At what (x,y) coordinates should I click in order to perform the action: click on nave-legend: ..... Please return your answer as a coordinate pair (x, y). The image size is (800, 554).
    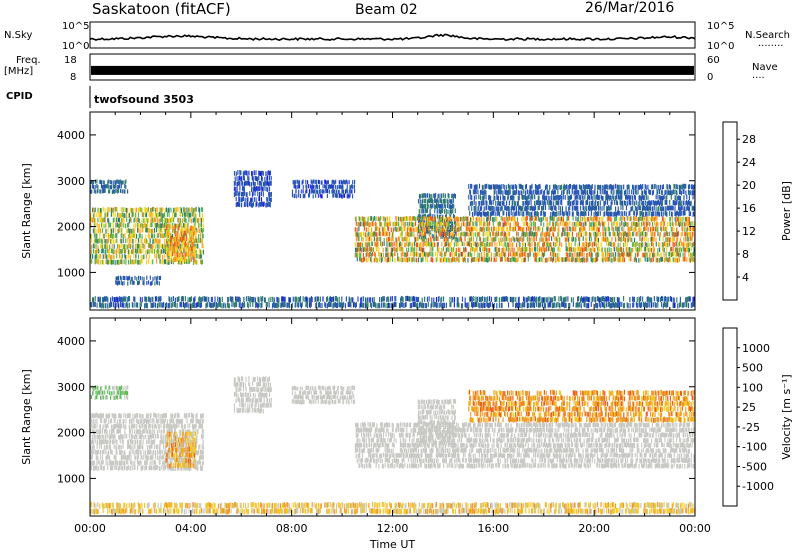
    Looking at the image, I should click on (758, 75).